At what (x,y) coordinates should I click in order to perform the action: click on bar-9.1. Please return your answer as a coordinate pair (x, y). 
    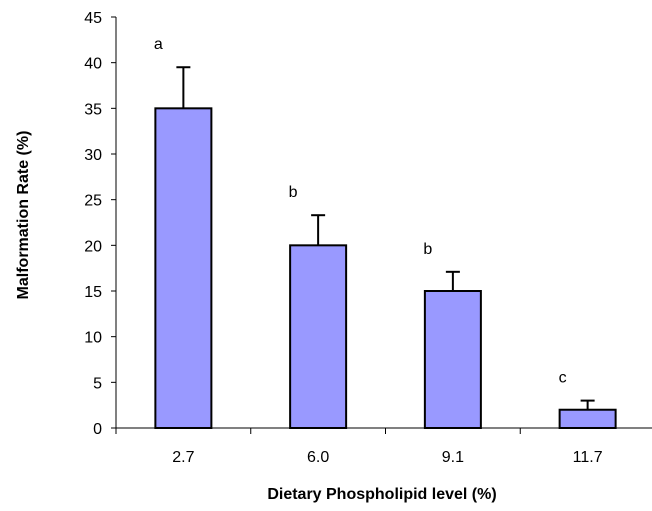
    Looking at the image, I should click on (452, 359).